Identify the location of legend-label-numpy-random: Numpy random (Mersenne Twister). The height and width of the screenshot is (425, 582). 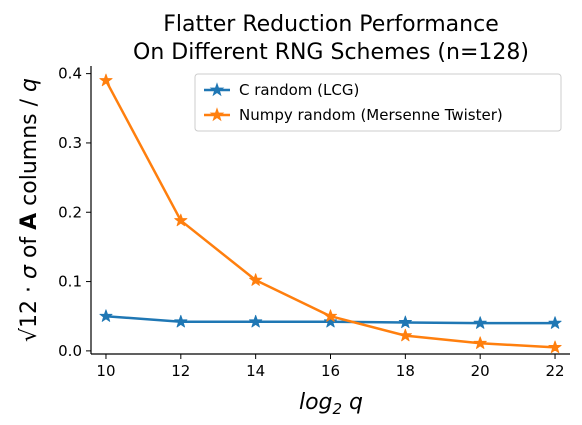
(371, 115).